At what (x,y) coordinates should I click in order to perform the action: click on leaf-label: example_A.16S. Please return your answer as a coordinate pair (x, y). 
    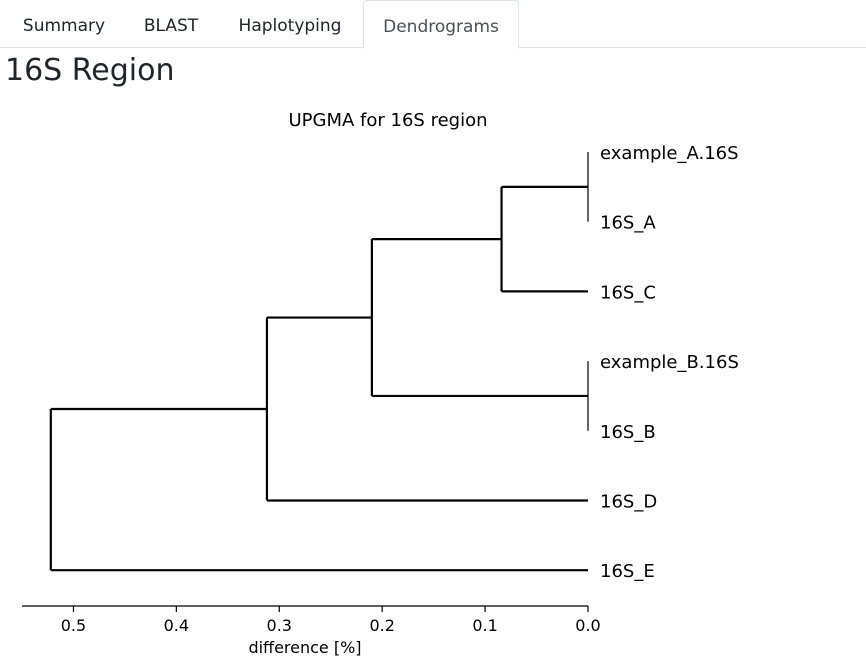
    Looking at the image, I should click on (669, 153).